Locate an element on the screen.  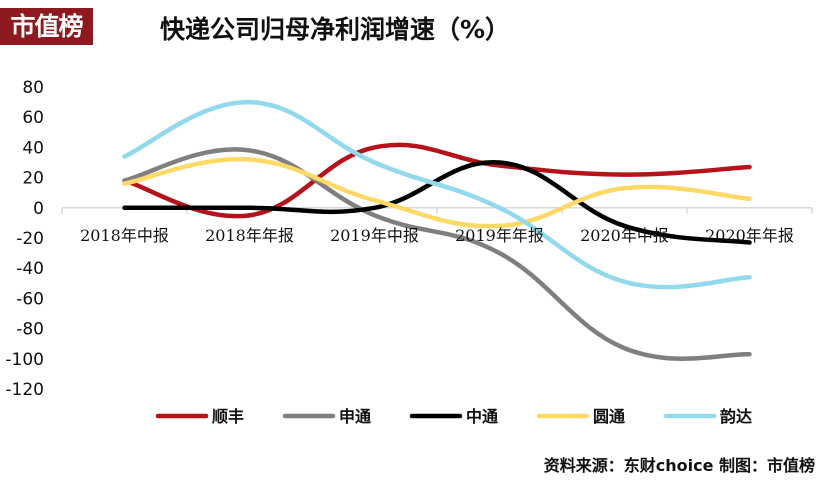
x-tick-label: 2018年中报 is located at coordinates (124, 235).